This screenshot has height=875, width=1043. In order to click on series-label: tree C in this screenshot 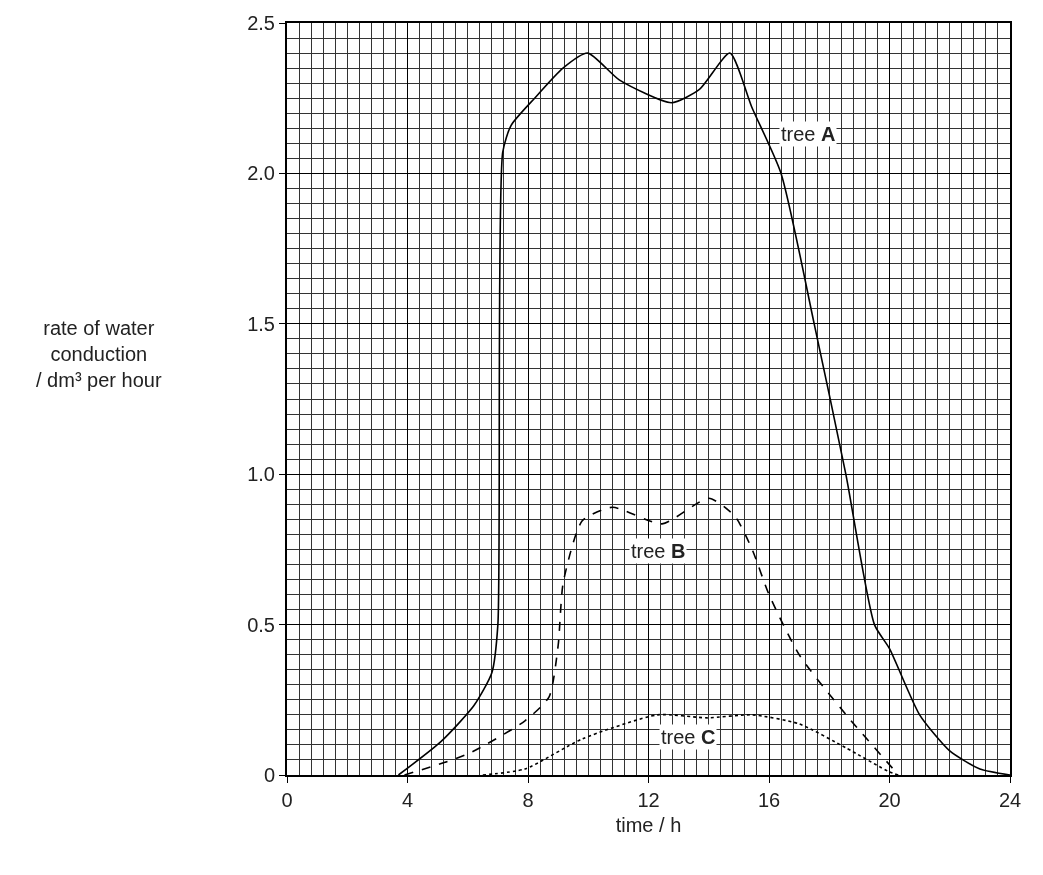, I will do `click(688, 737)`.